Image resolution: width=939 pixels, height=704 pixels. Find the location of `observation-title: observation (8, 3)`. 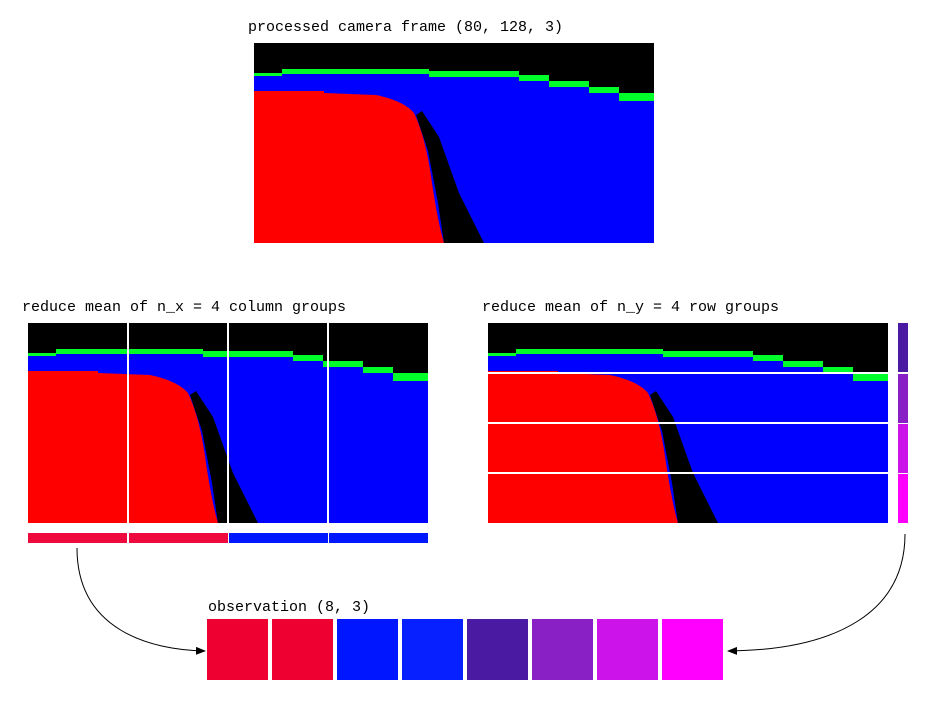

observation-title: observation (8, 3) is located at coordinates (289, 607).